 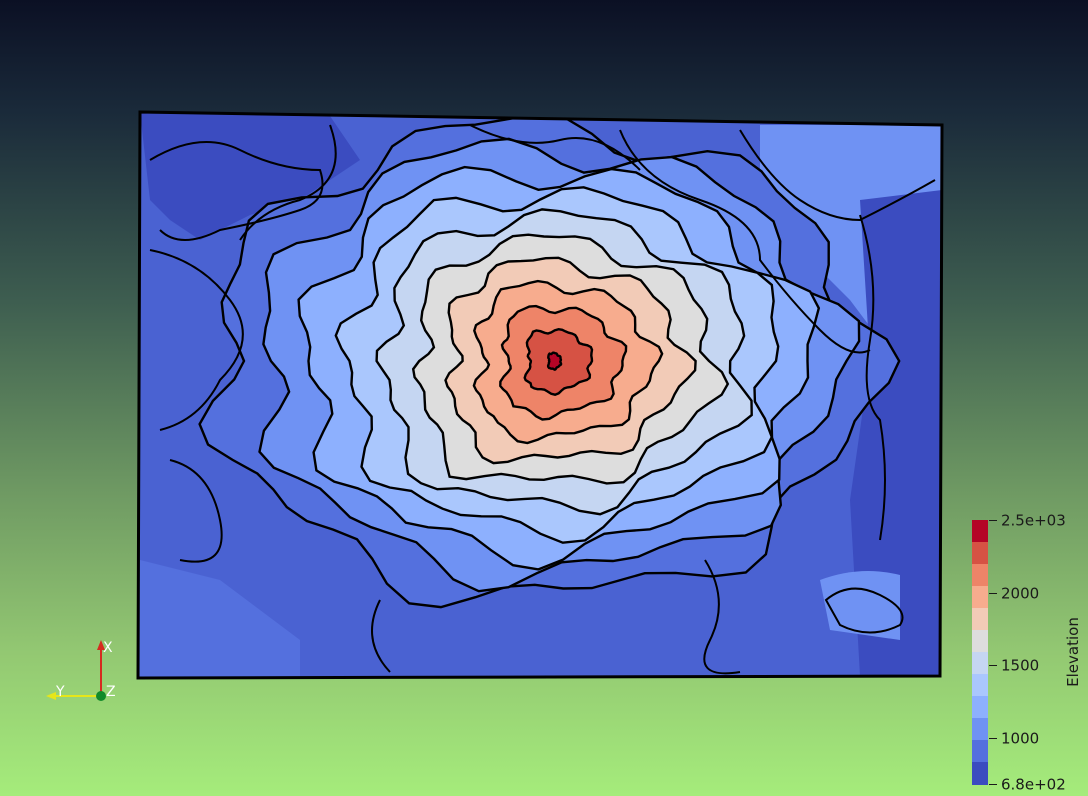 What do you see at coordinates (860, 605) in the screenshot?
I see `southeast-hill` at bounding box center [860, 605].